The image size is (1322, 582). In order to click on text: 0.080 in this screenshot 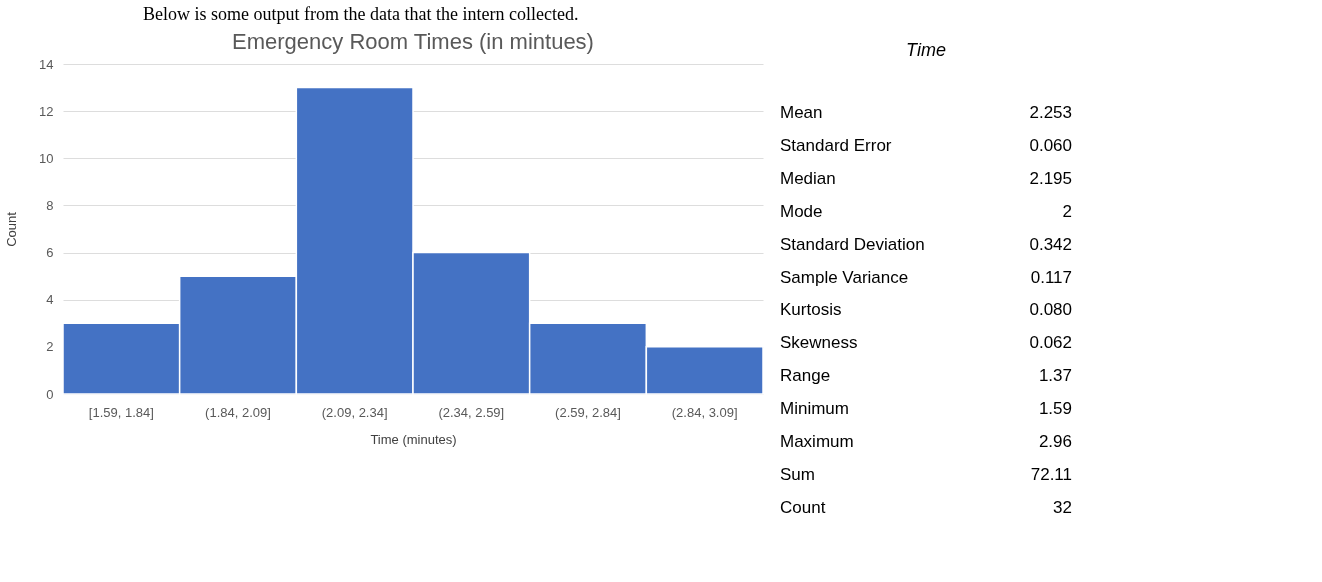, I will do `click(1050, 310)`.